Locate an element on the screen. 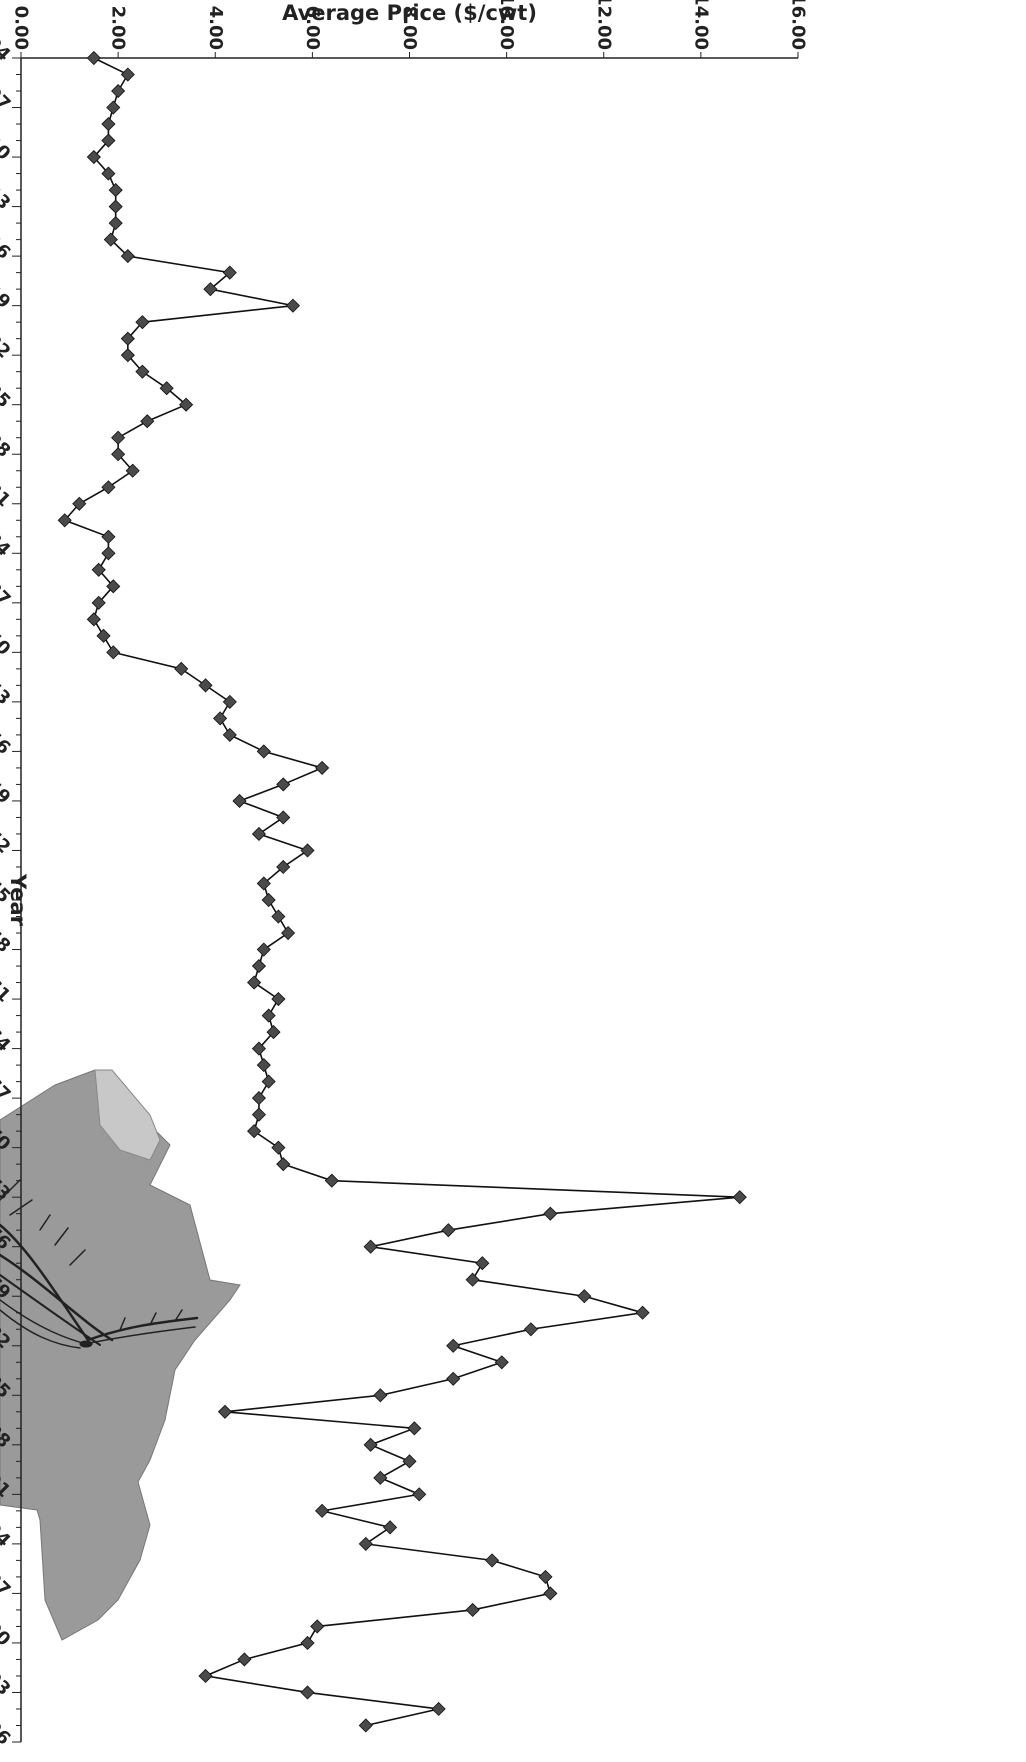  africa-map-illustration is located at coordinates (120, 1355).